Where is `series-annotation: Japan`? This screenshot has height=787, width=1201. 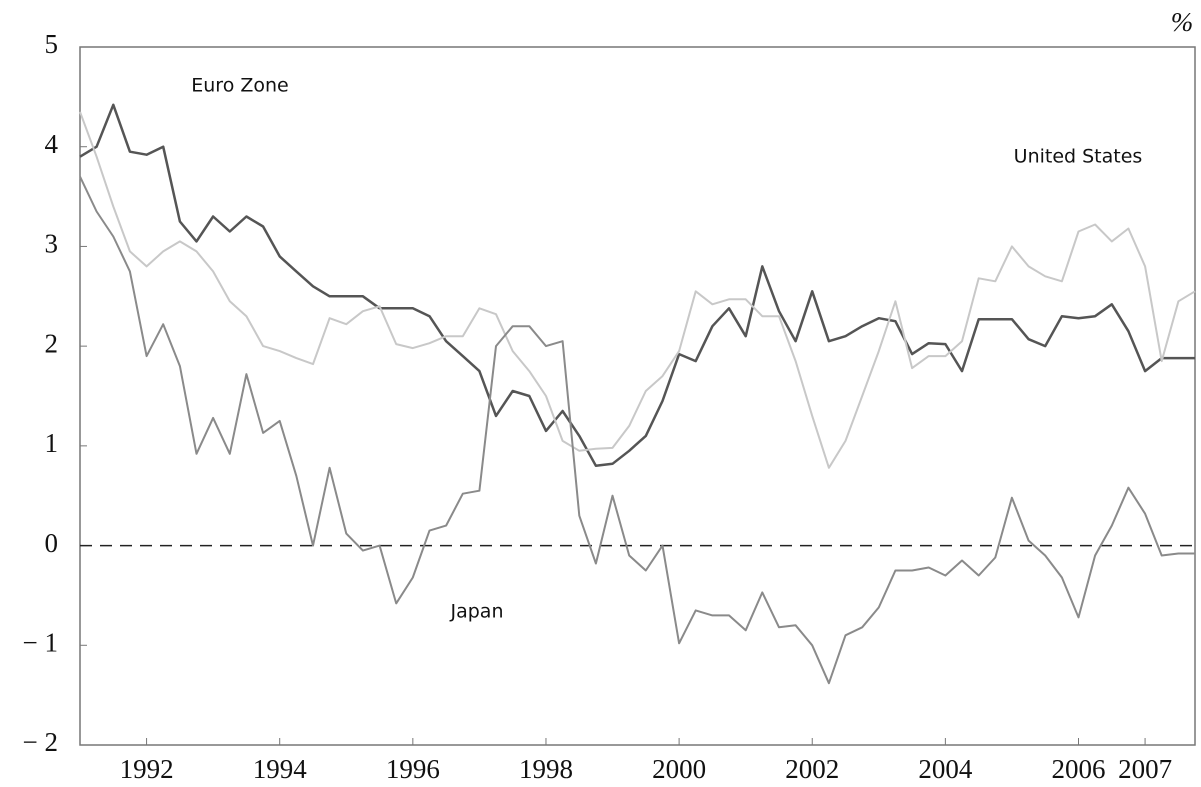
series-annotation: Japan is located at coordinates (477, 612).